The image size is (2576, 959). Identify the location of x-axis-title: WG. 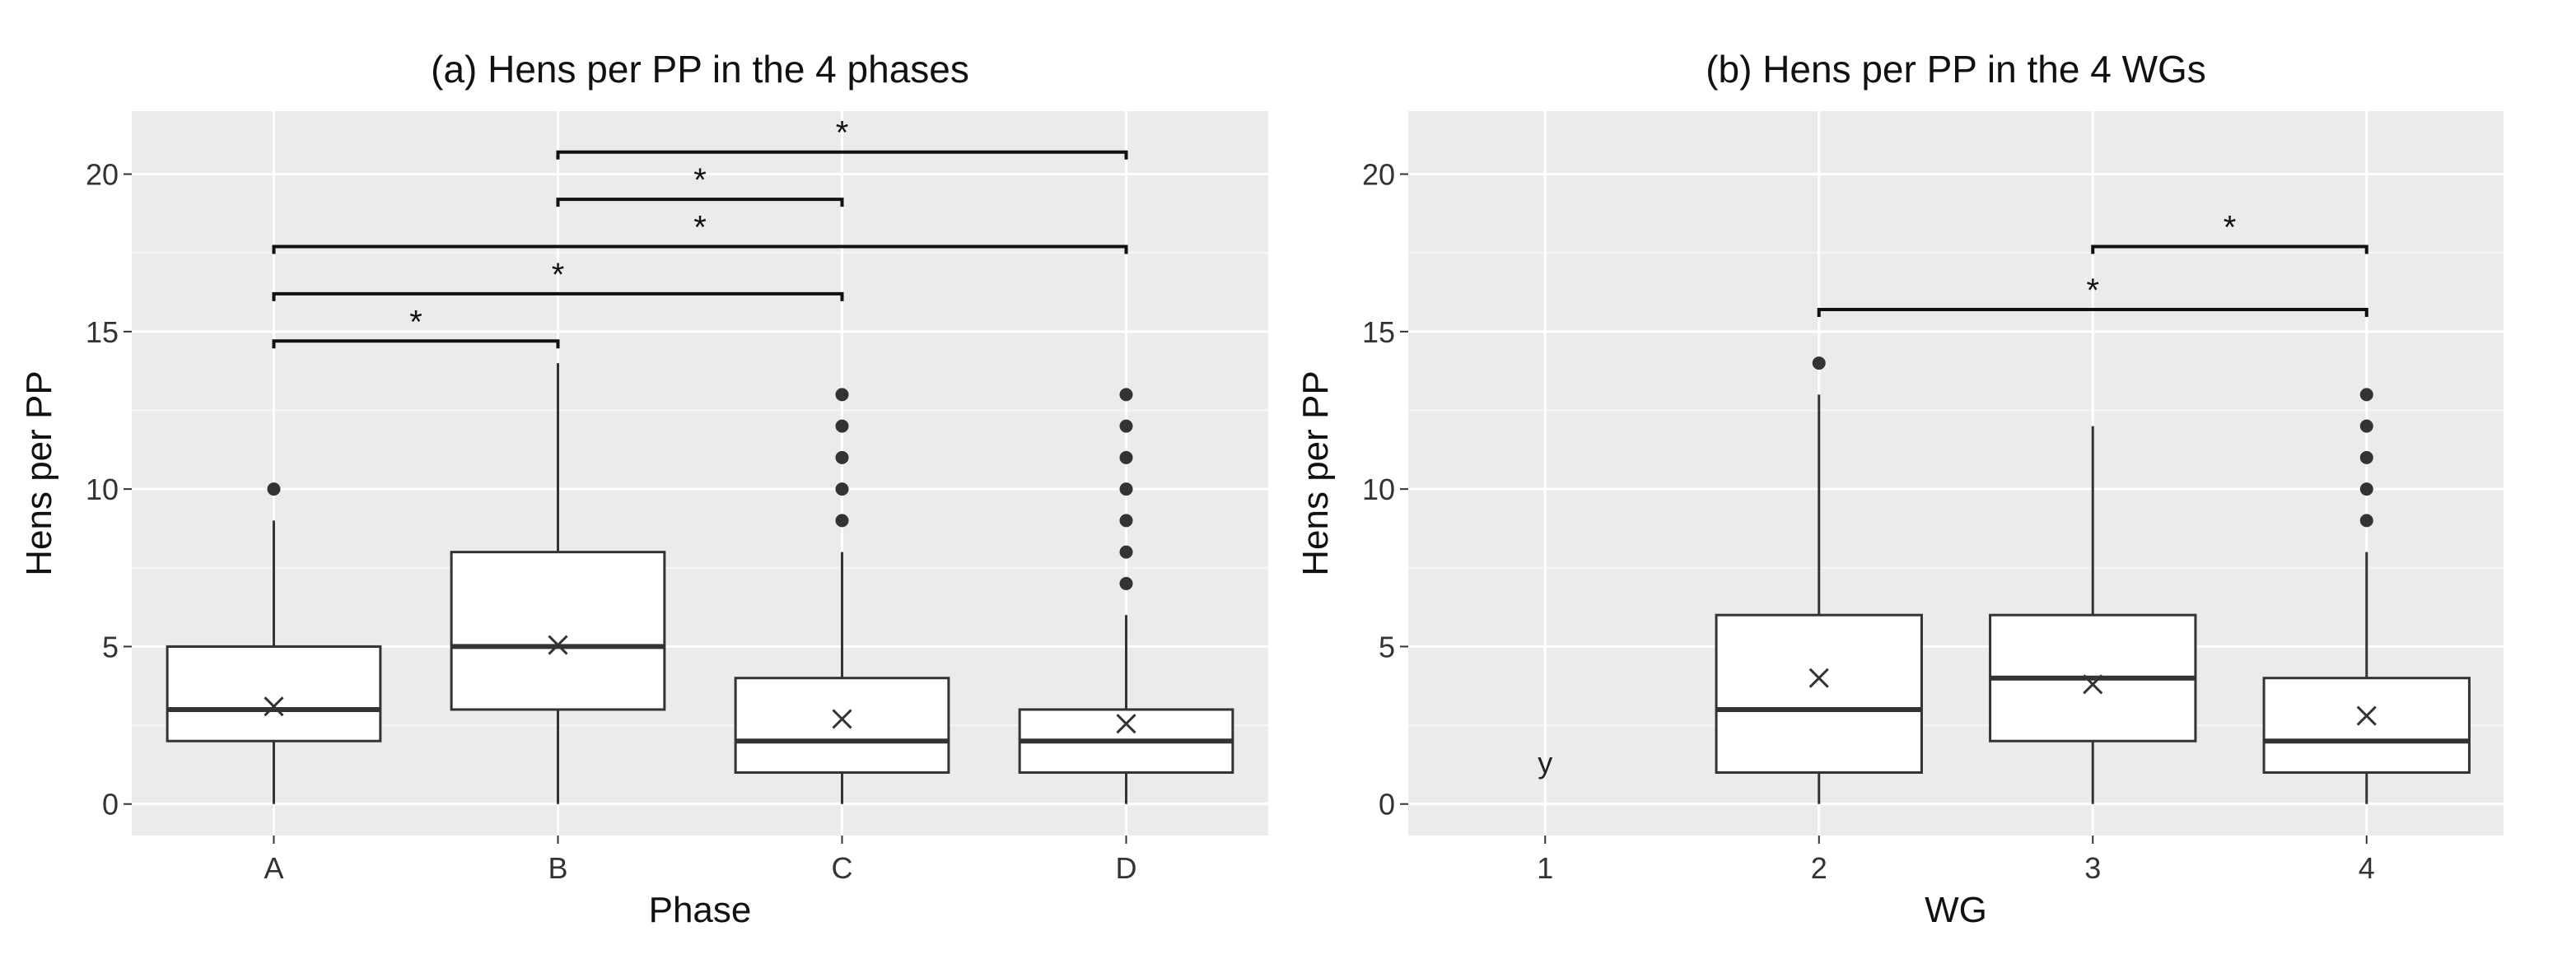
(1956, 910).